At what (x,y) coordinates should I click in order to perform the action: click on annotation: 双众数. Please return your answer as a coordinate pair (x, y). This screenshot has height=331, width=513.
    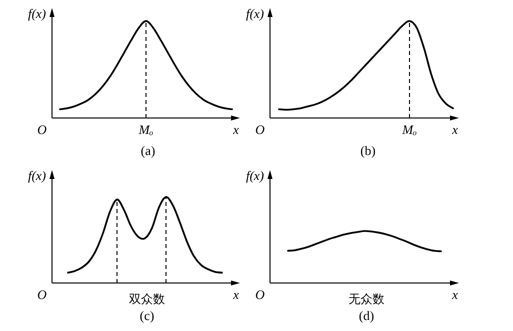
    Looking at the image, I should click on (147, 299).